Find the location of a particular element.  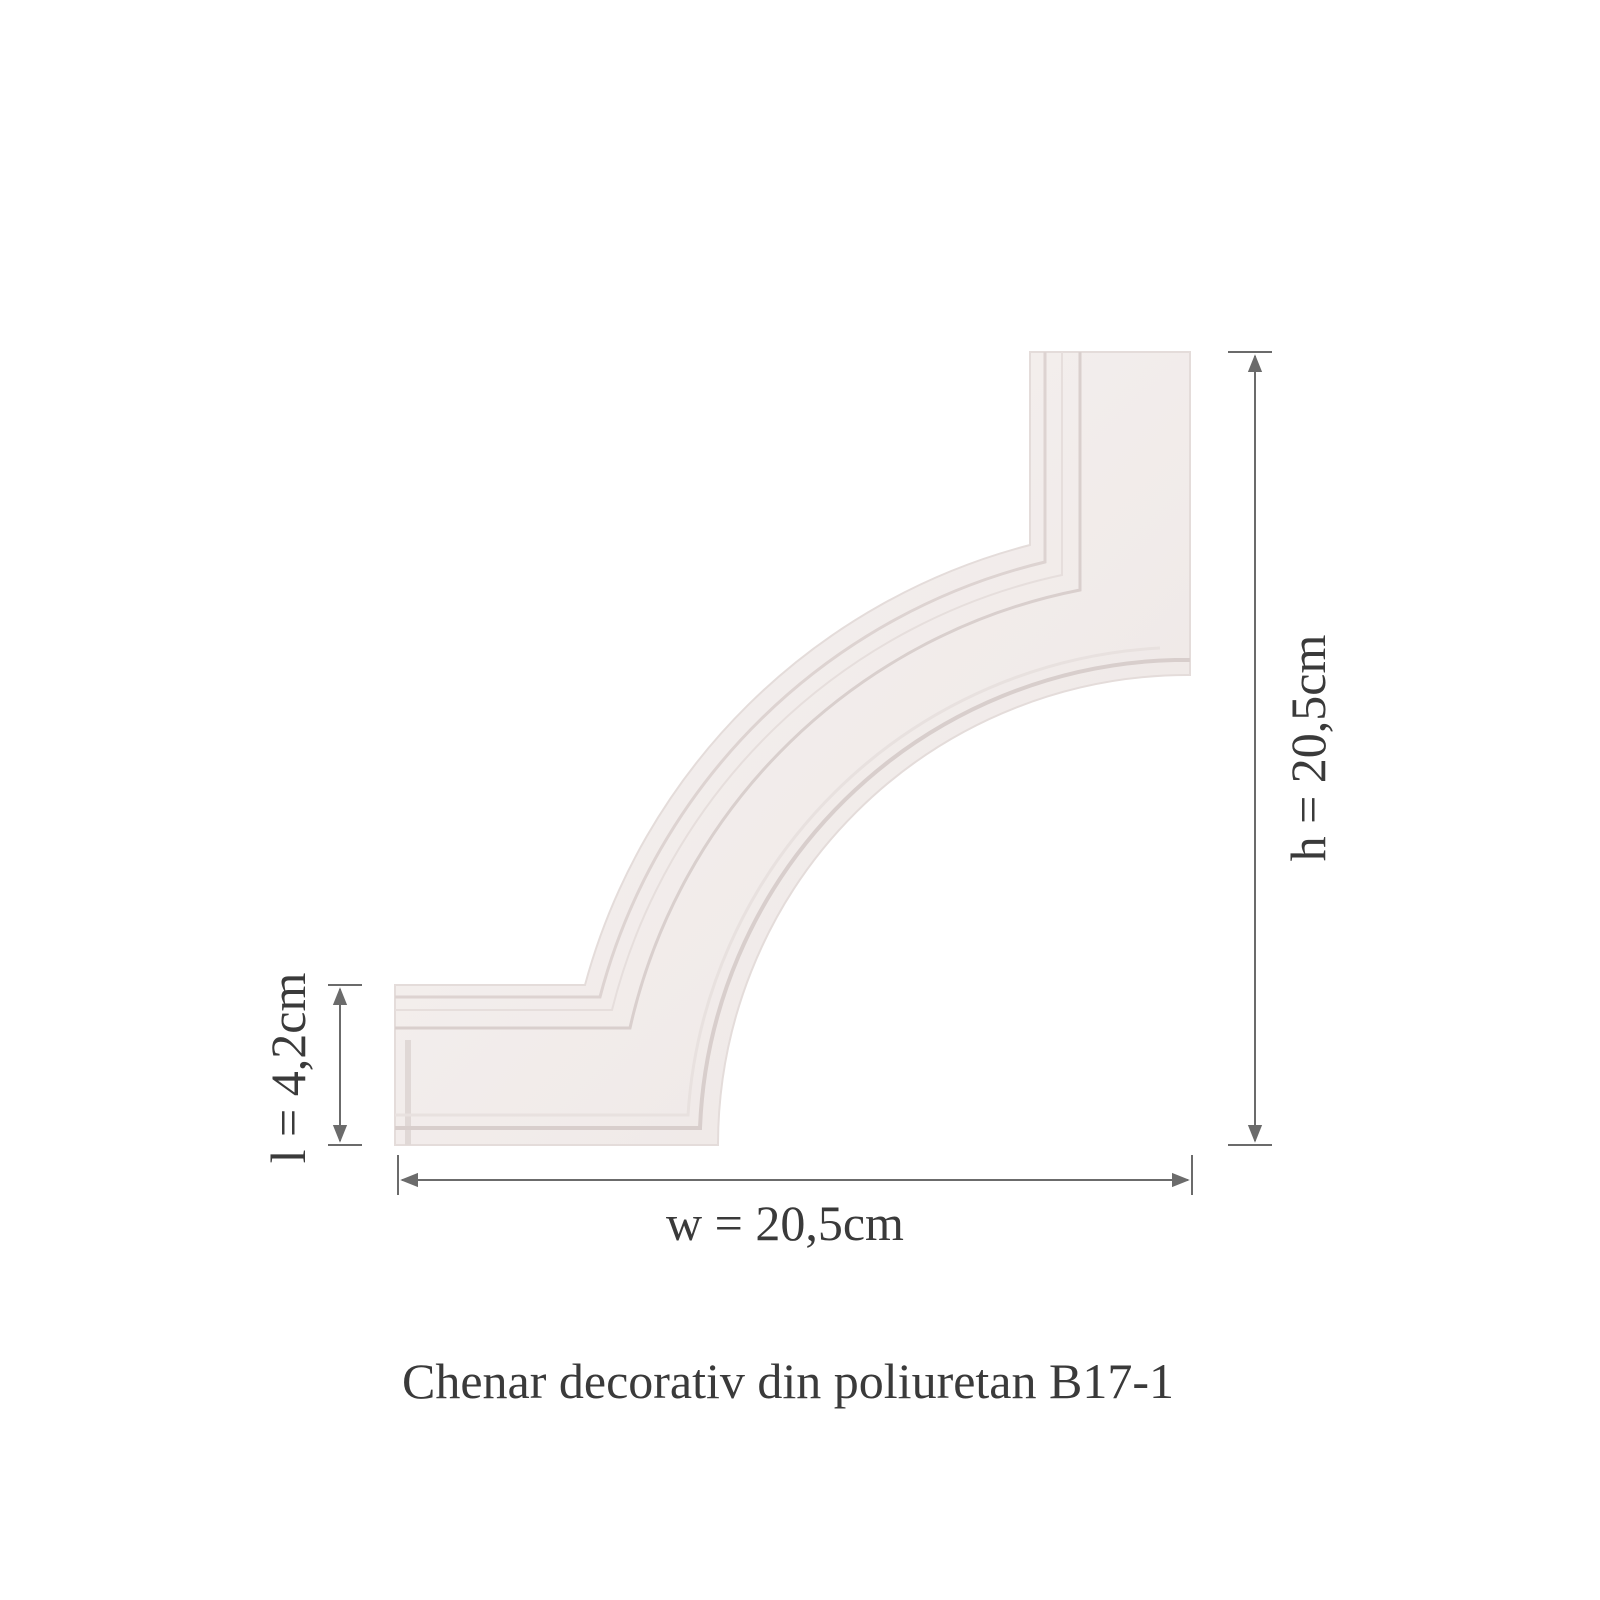

profile-label: l = 4,2cm is located at coordinates (288, 1068).